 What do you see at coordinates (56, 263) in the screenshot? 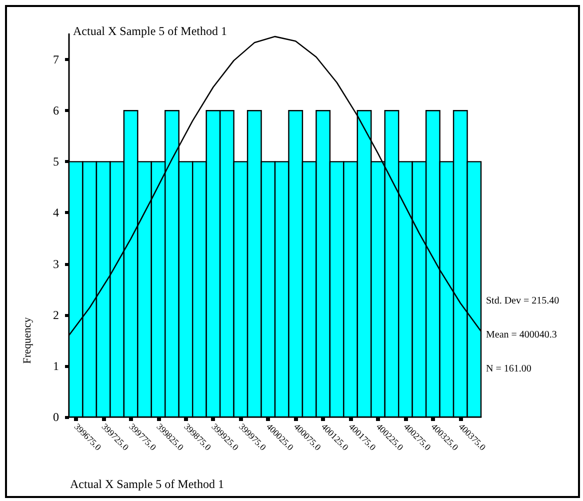
I see `y-tick-label: 3` at bounding box center [56, 263].